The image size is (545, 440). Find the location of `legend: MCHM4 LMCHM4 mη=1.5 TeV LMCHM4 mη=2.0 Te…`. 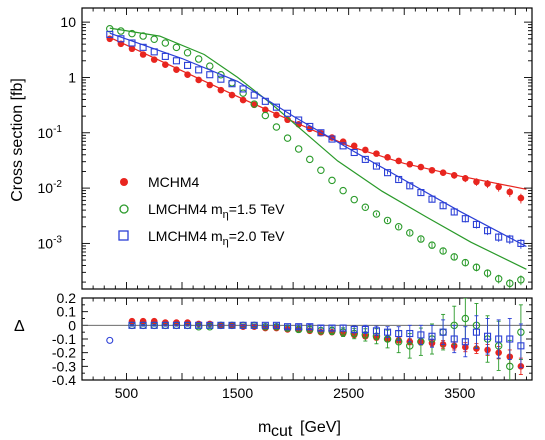

legend: MCHM4 LMCHM4 mη=1.5 TeV LMCHM4 mη=2.0 Te… is located at coordinates (201, 211).